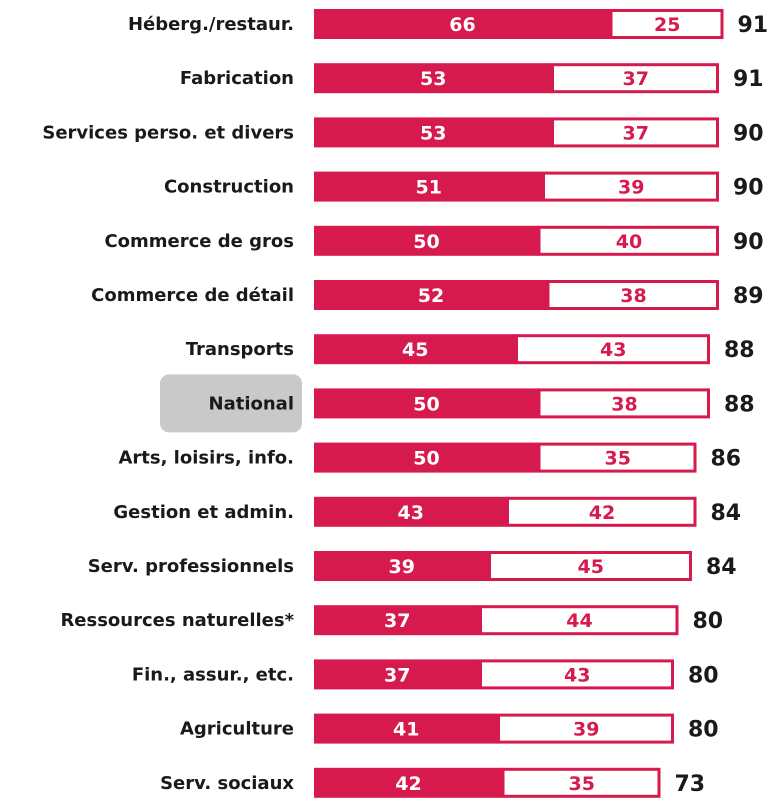 The height and width of the screenshot is (800, 768). What do you see at coordinates (168, 132) in the screenshot?
I see `category-label: Services perso. et divers` at bounding box center [168, 132].